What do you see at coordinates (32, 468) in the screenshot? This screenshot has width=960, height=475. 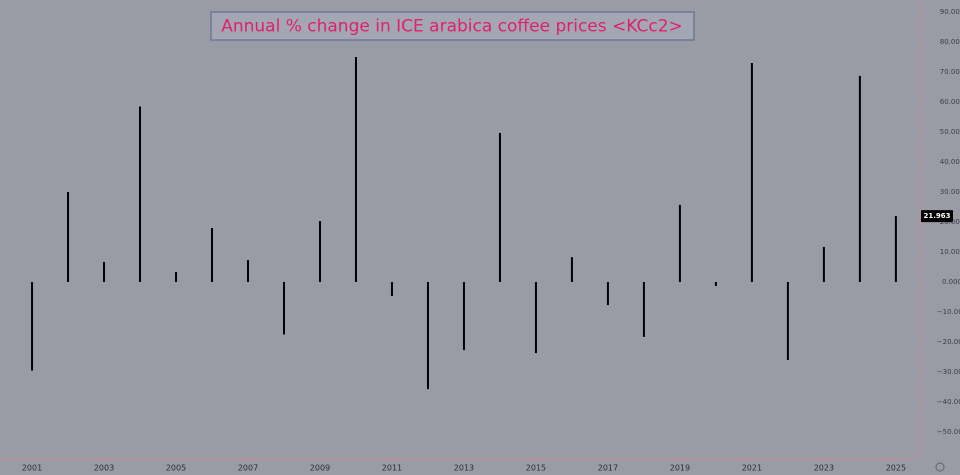 I see `x-tick-label: 2001` at bounding box center [32, 468].